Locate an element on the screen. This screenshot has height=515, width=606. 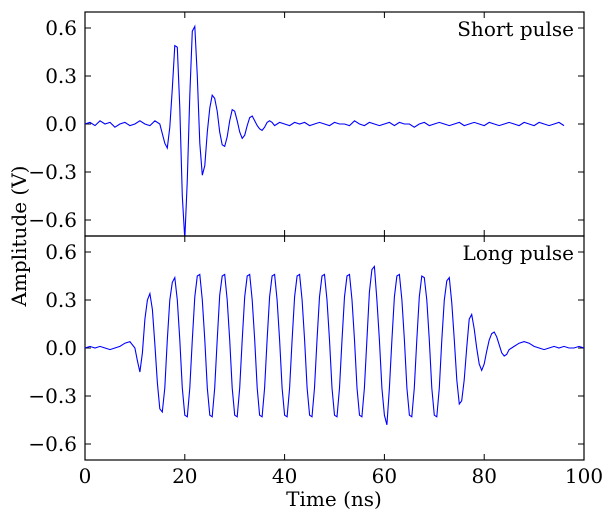
top-panel-label: Short pulse is located at coordinates (515, 29).